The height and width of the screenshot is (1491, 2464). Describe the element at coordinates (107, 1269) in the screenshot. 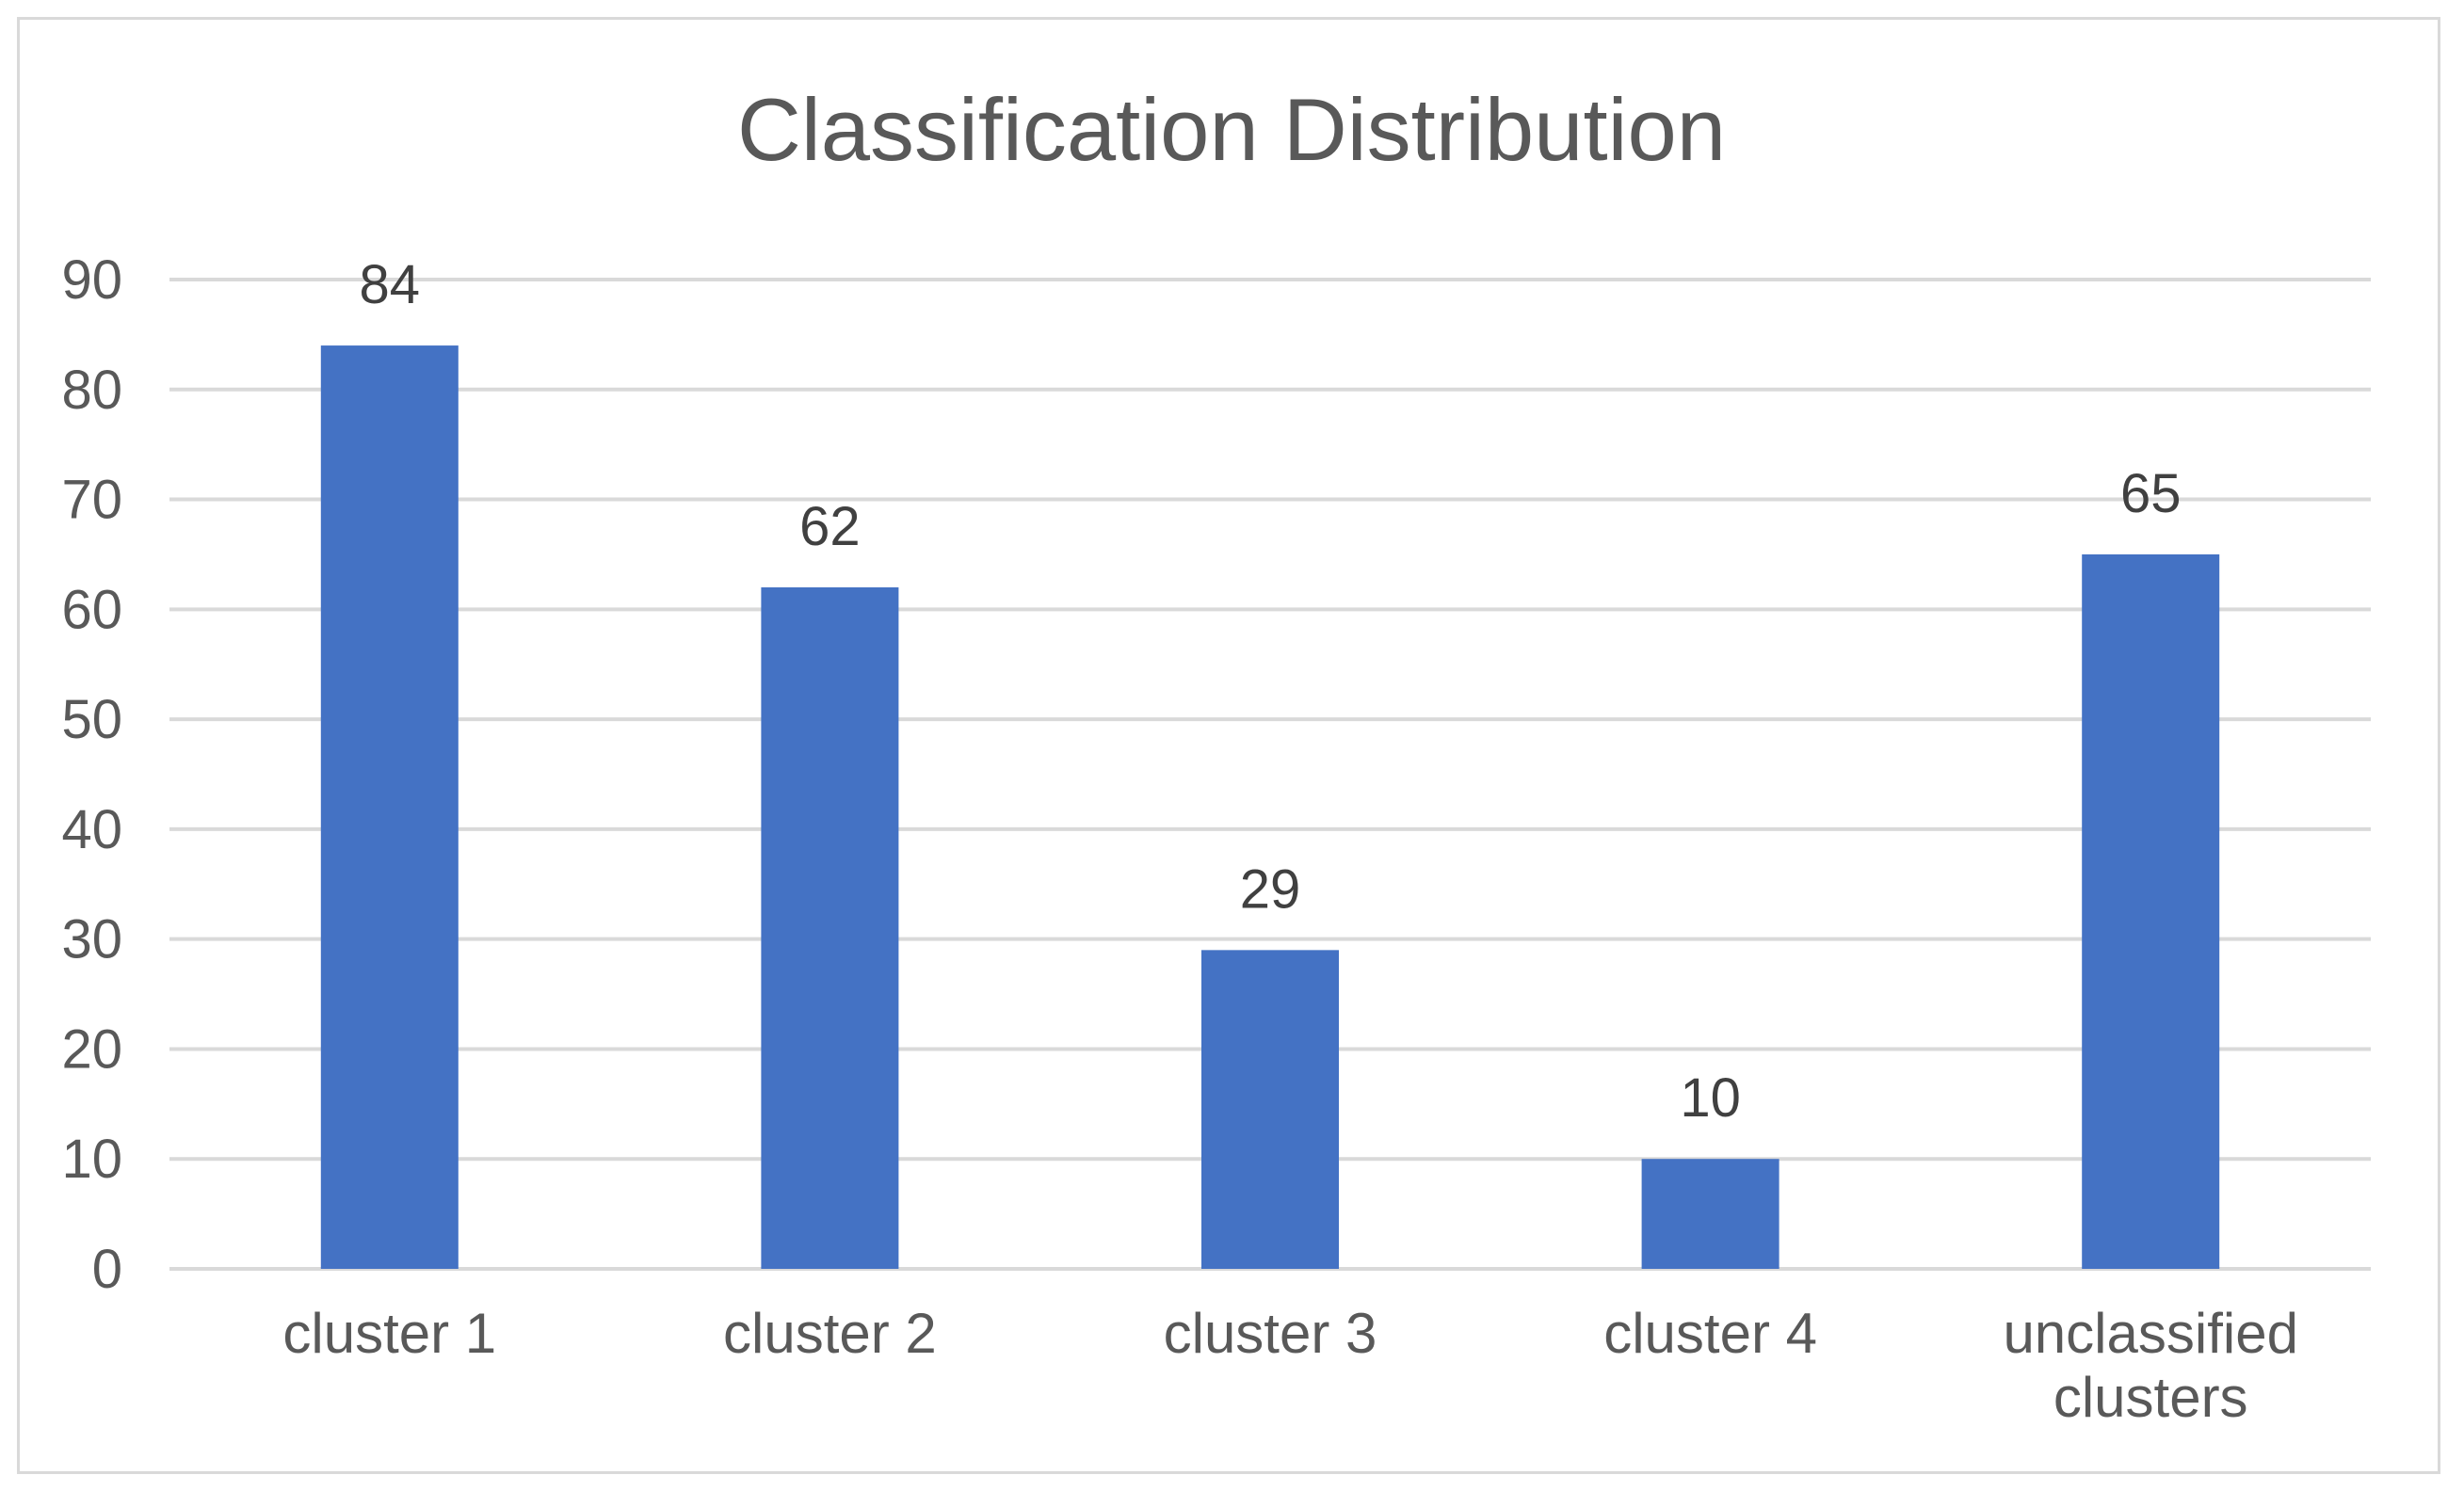

I see `y-tick-label: 0` at that location.